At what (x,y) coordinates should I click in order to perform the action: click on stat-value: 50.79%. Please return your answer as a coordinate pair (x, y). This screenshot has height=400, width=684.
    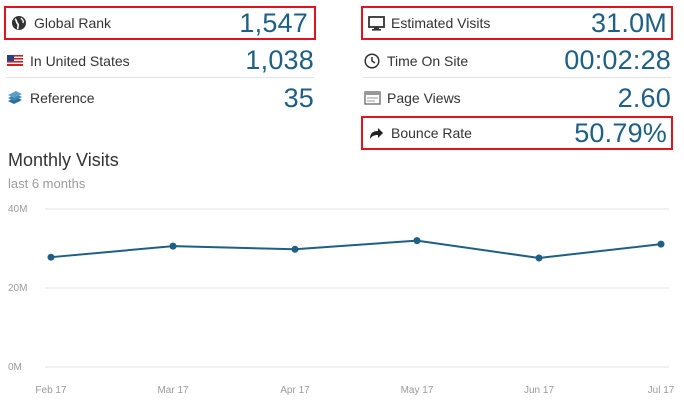
    Looking at the image, I should click on (620, 132).